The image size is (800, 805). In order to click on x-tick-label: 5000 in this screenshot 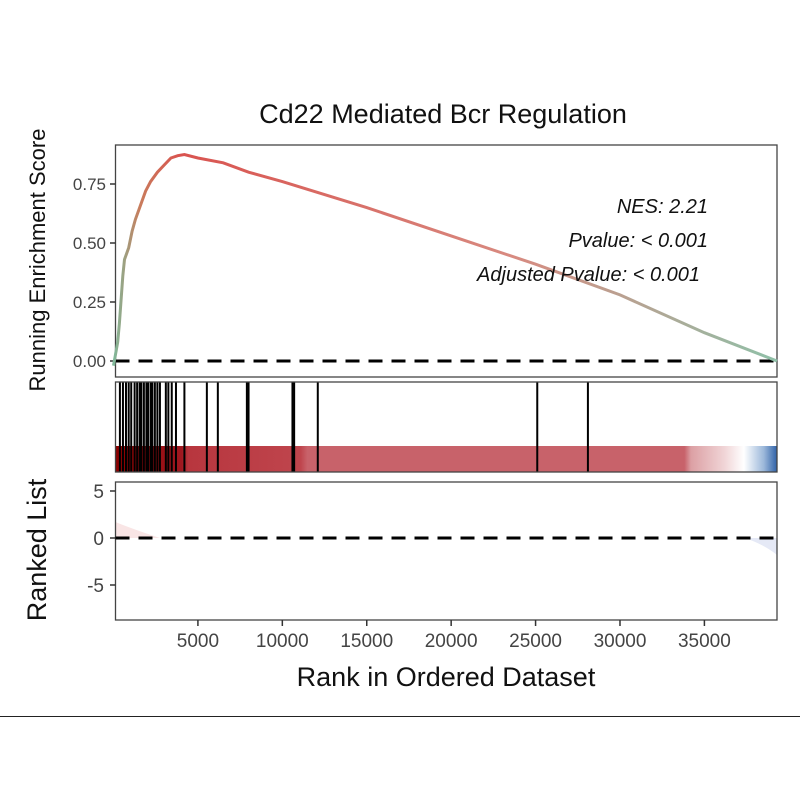, I will do `click(198, 641)`.